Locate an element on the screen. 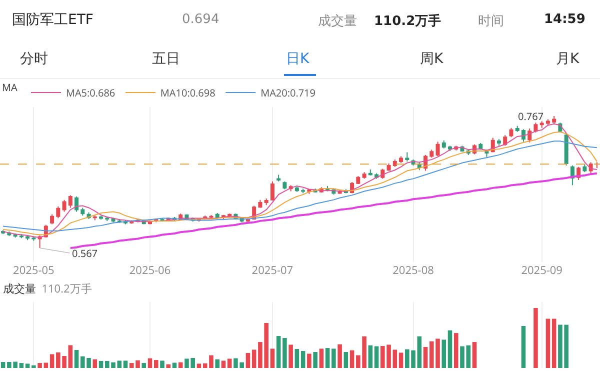 The height and width of the screenshot is (371, 600). x-tick-label: 2025-08 is located at coordinates (413, 270).